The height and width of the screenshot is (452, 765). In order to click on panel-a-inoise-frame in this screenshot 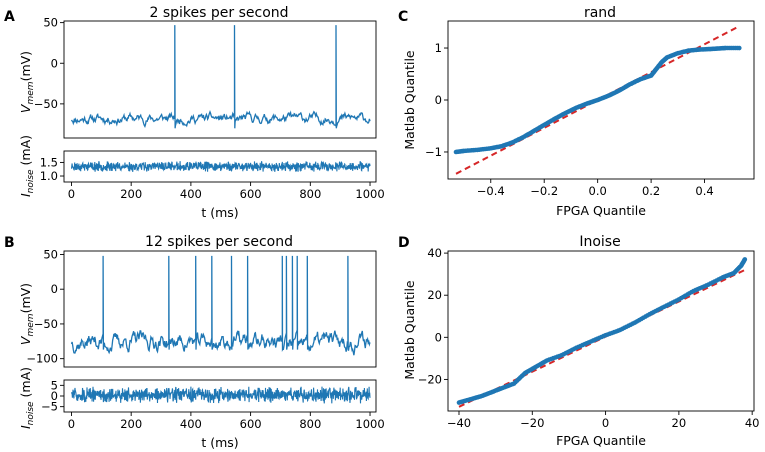, I will do `click(220, 166)`.